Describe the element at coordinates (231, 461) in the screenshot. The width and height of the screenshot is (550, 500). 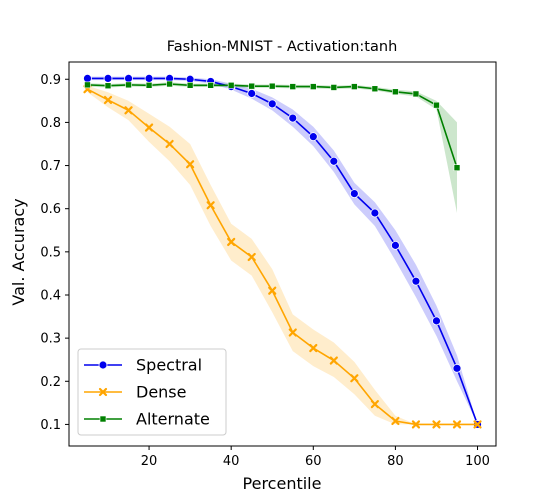
I see `x-tick-label: 40` at that location.